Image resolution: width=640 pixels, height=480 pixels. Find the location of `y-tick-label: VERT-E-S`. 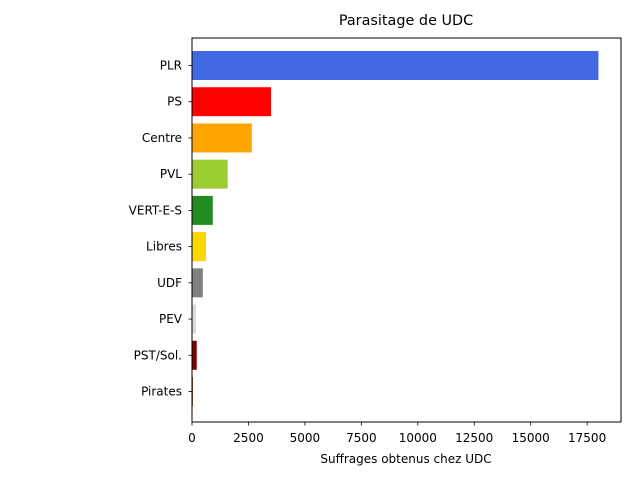

y-tick-label: VERT-E-S is located at coordinates (155, 210).